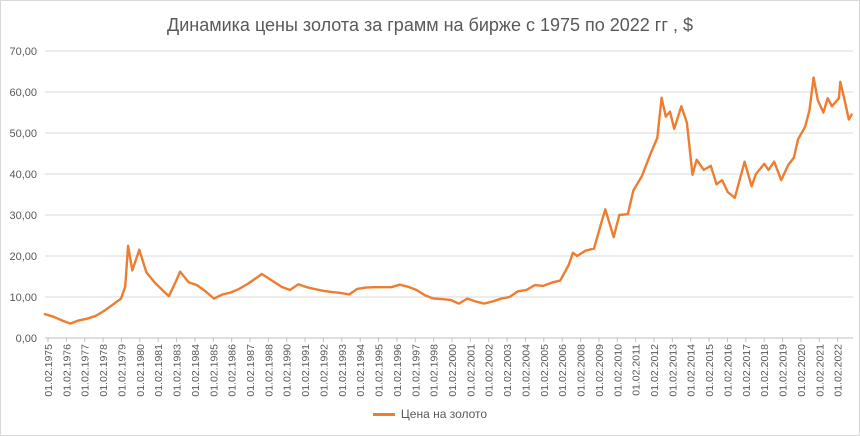  What do you see at coordinates (196, 370) in the screenshot?
I see `x-tick-label: 01.02.1984` at bounding box center [196, 370].